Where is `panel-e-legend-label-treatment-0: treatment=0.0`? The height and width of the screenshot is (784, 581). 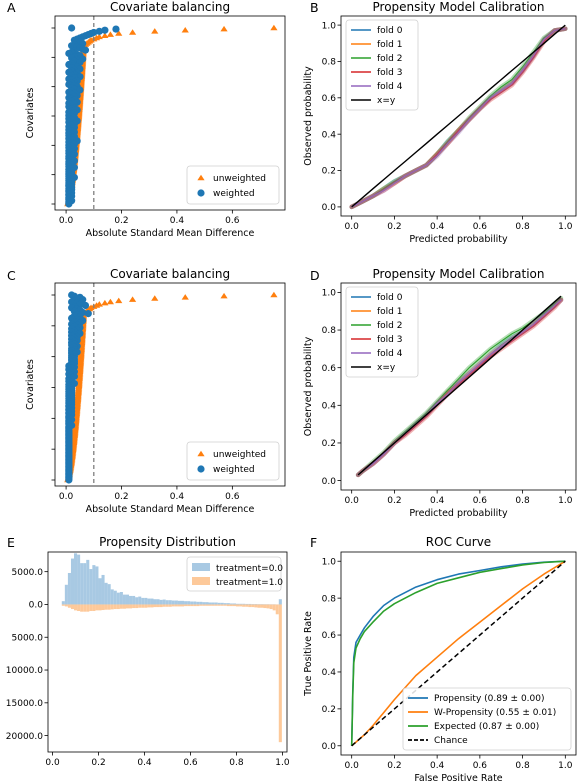 panel-e-legend-label-treatment-0: treatment=0.0 is located at coordinates (249, 569).